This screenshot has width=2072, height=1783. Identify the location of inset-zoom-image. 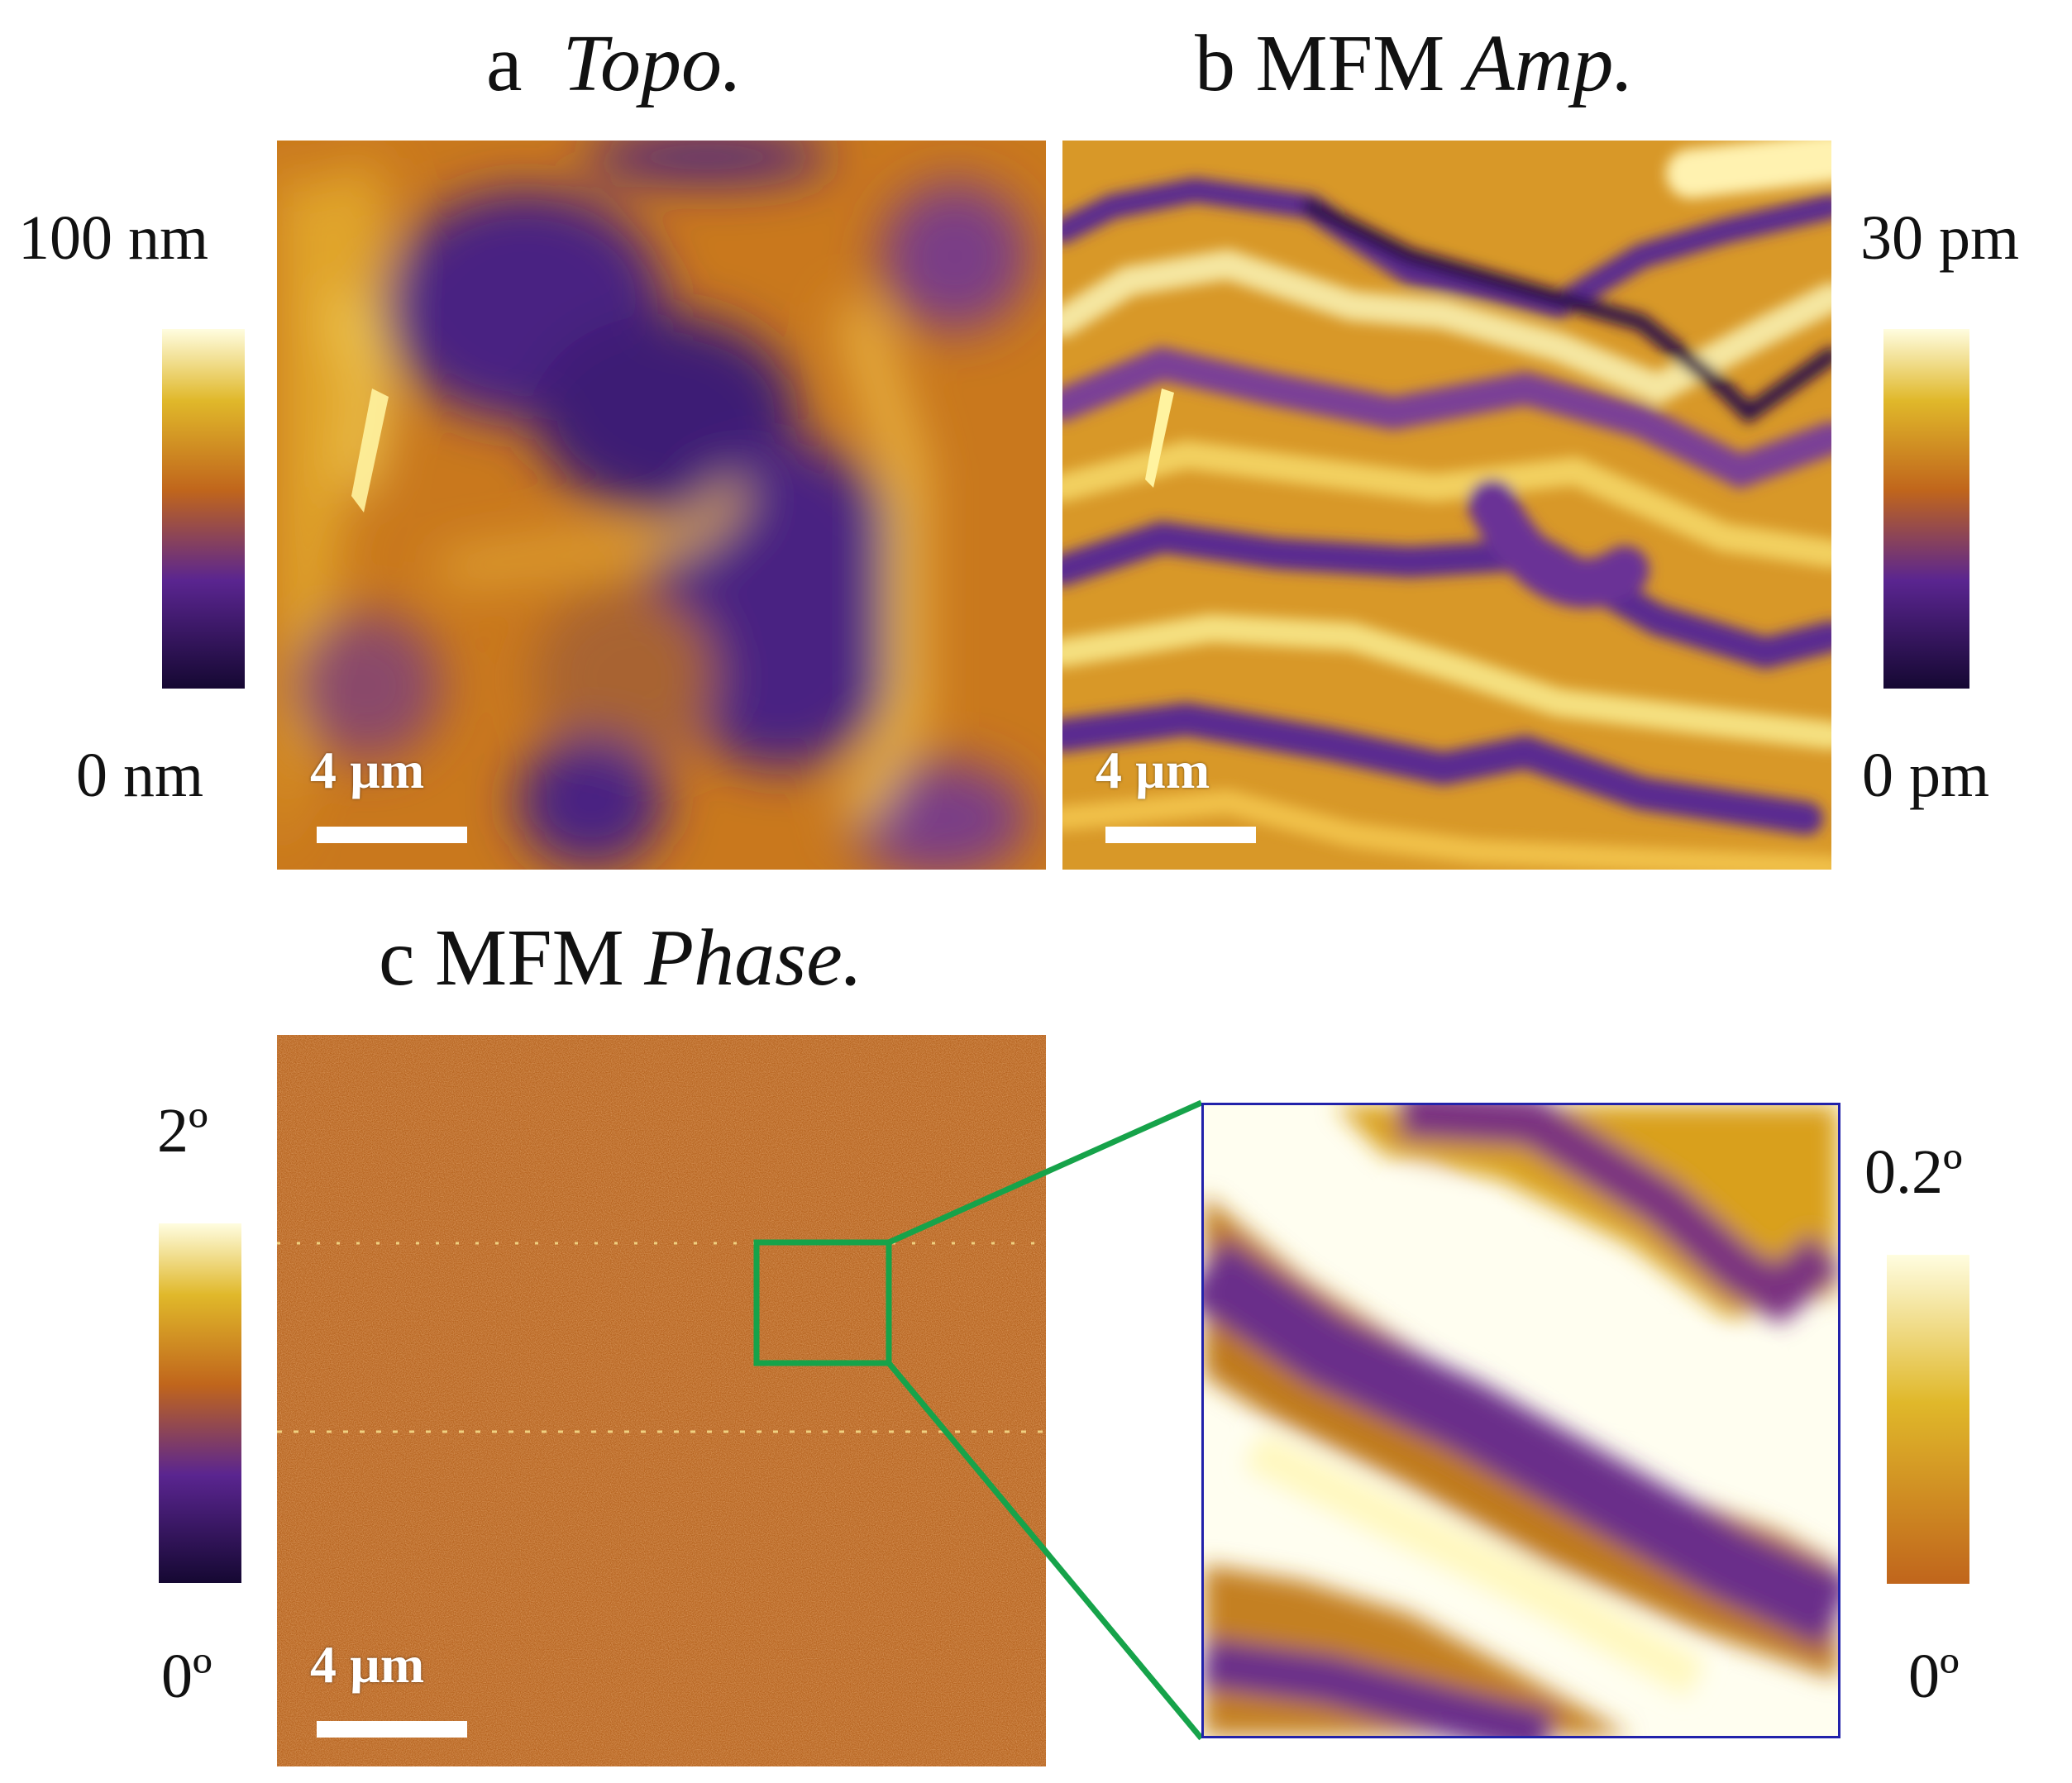
(1520, 1421).